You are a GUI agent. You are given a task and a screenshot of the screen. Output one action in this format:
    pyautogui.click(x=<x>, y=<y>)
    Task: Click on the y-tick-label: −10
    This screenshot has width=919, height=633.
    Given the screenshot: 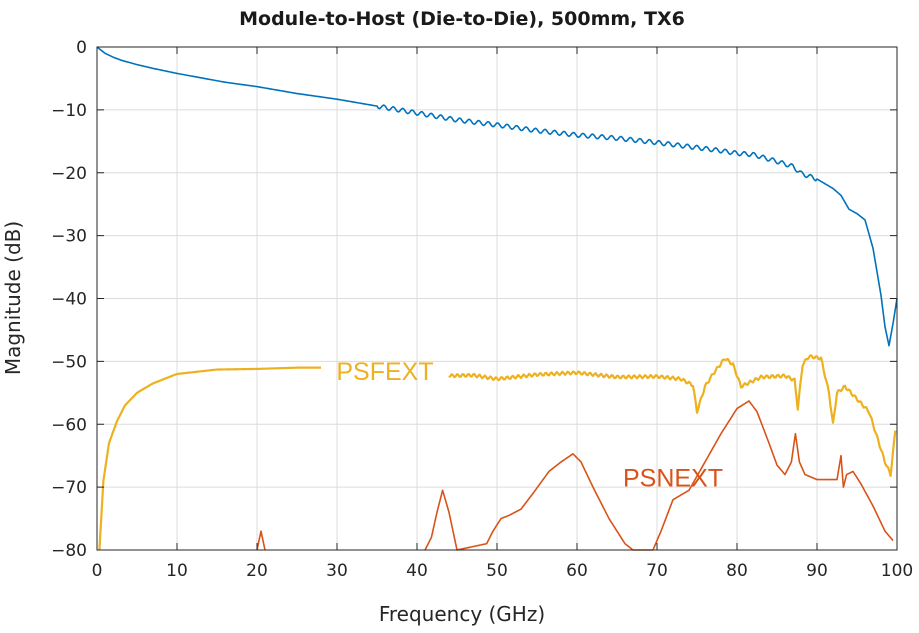 What is the action you would take?
    pyautogui.click(x=69, y=111)
    